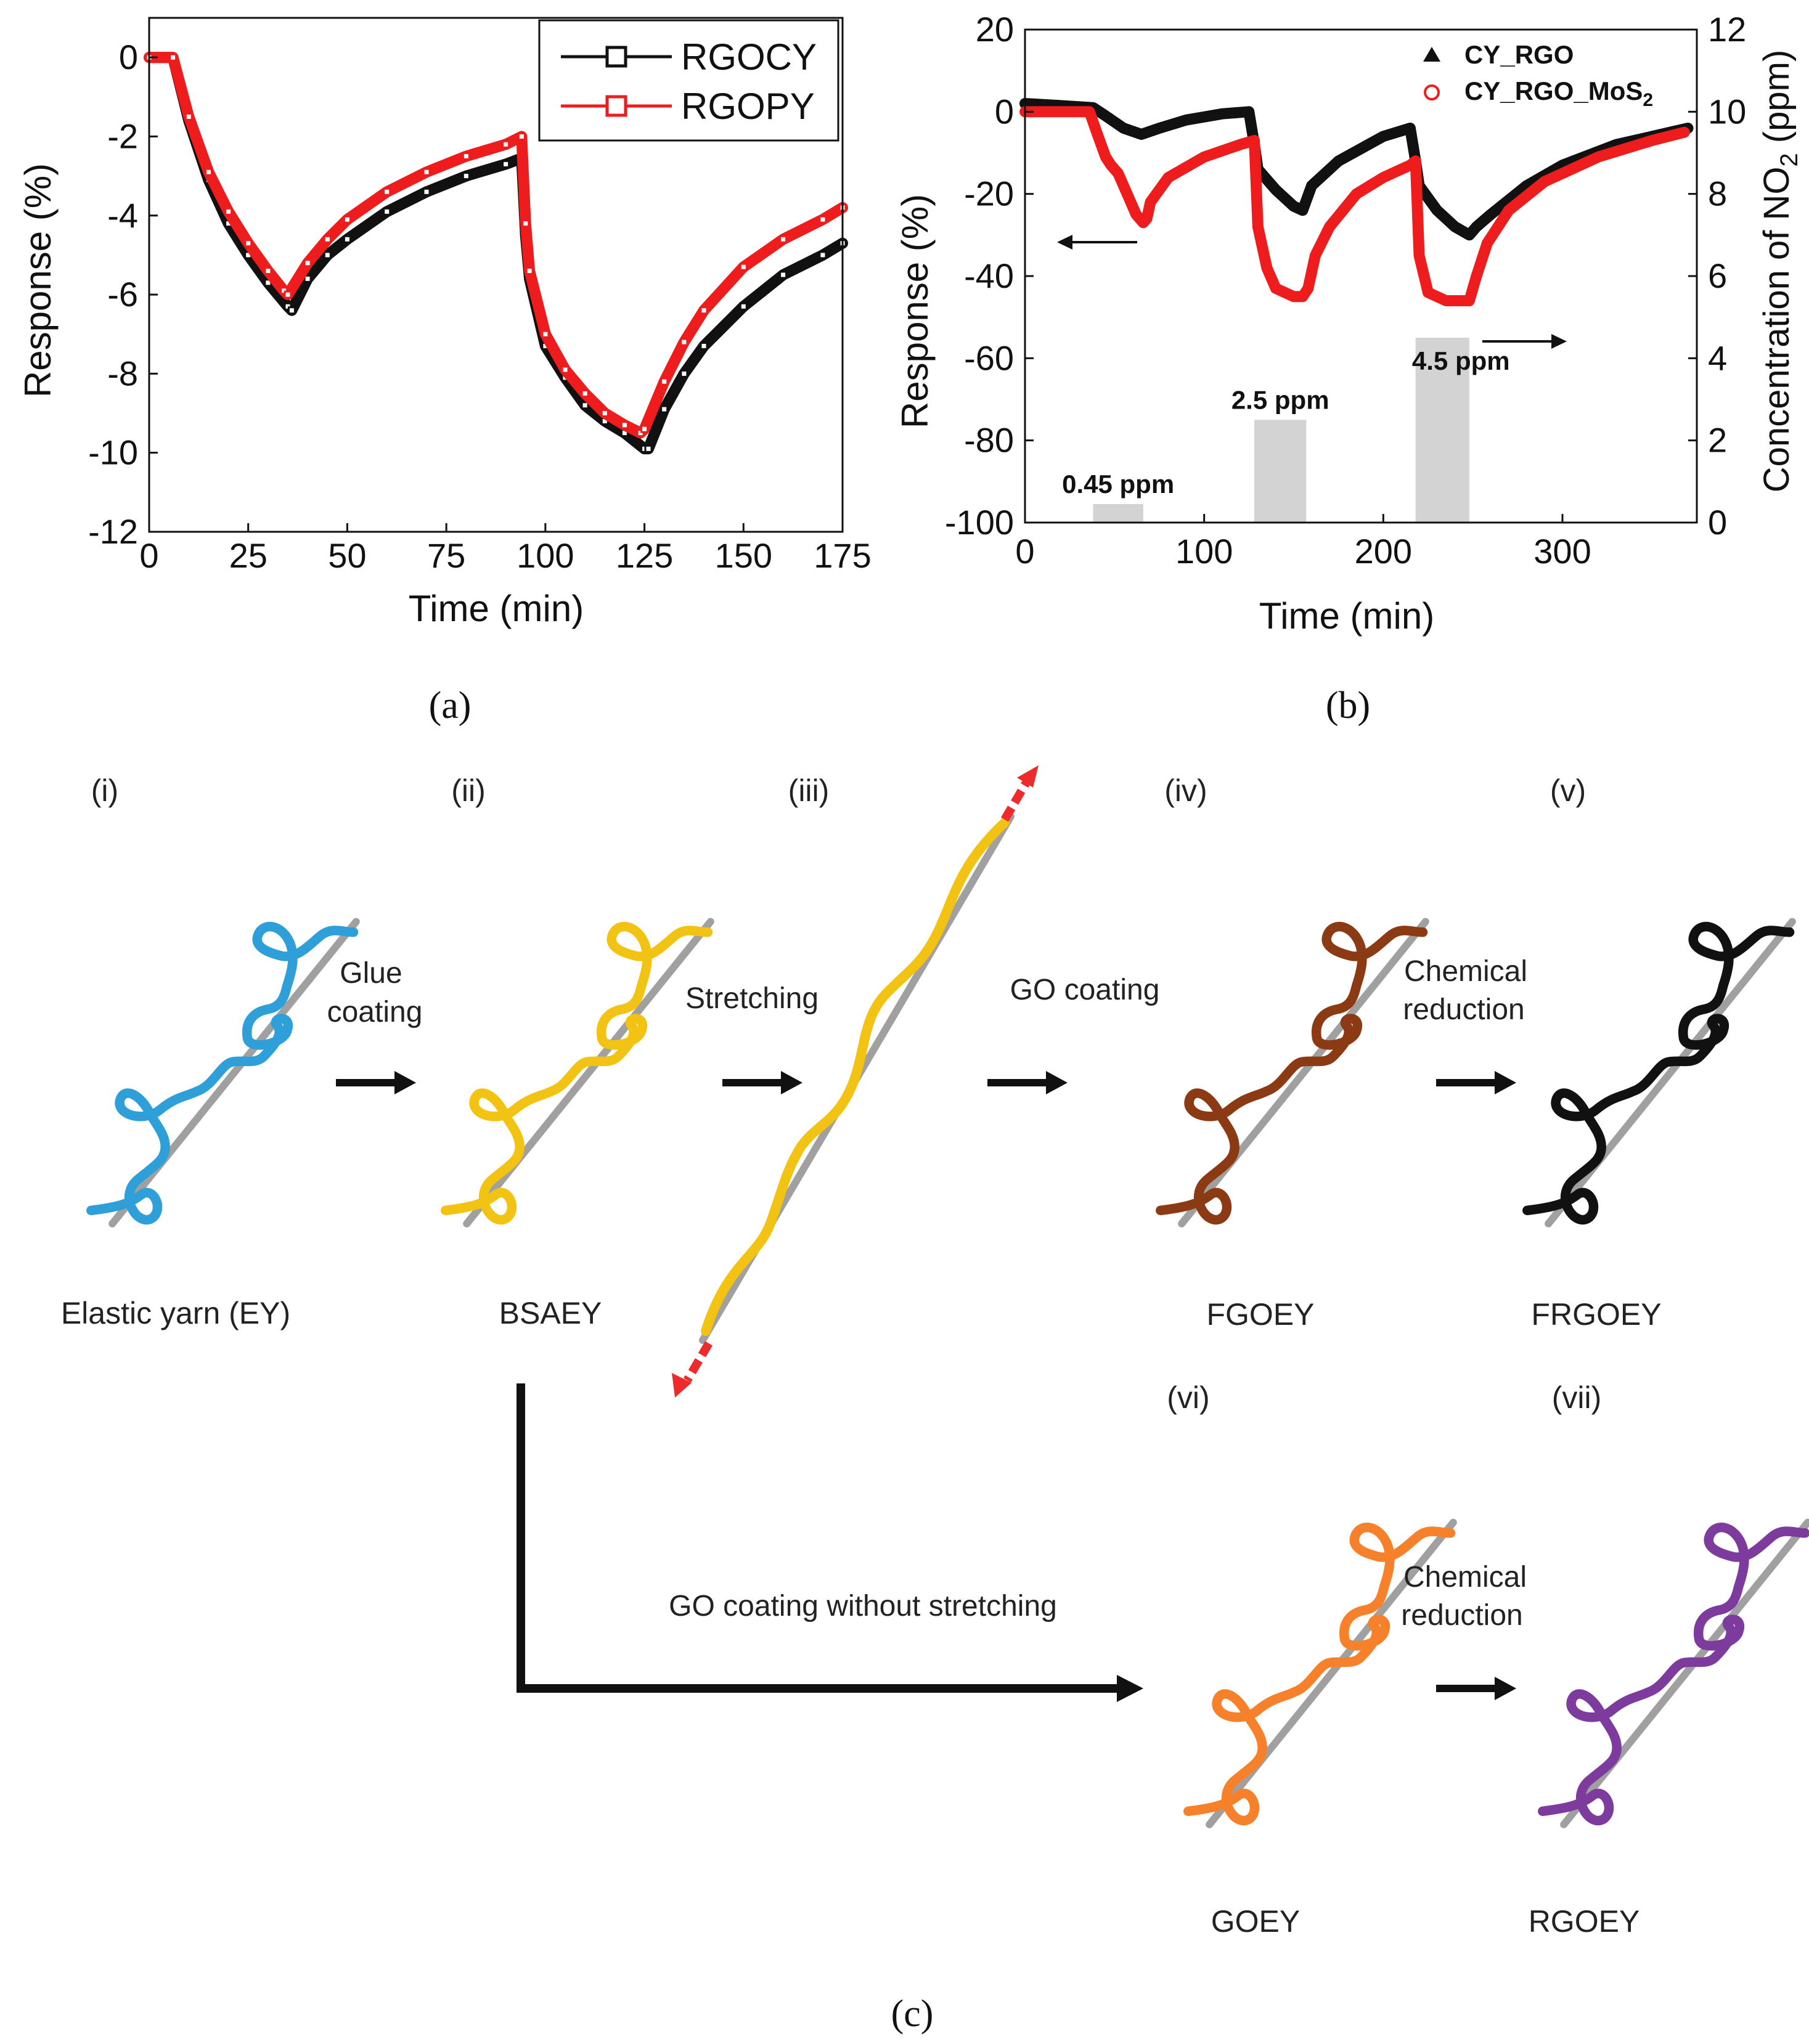 This screenshot has width=1809, height=2044. I want to click on stretched-yarn-icon, so click(855, 1081).